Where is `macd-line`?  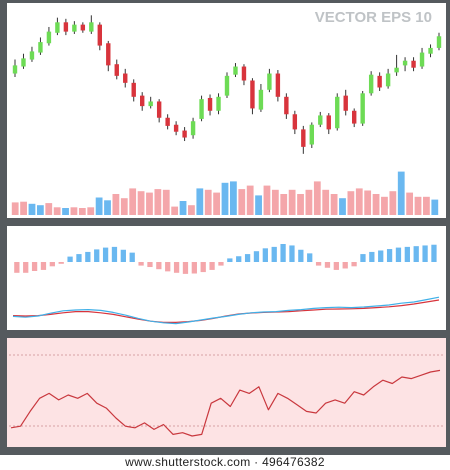
macd-line is located at coordinates (226, 310).